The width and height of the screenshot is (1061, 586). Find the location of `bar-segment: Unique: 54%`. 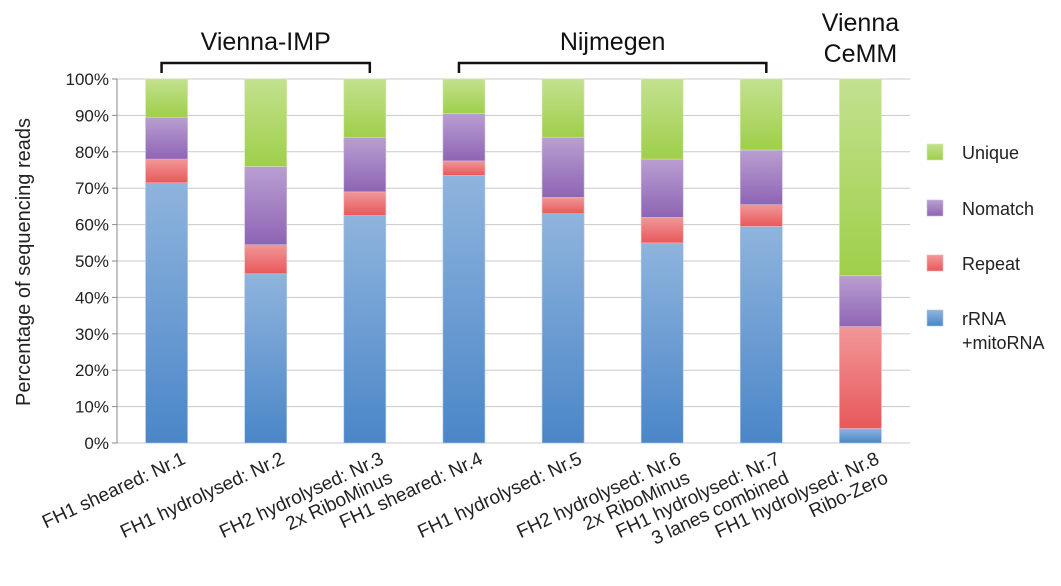

bar-segment: Unique: 54% is located at coordinates (860, 177).